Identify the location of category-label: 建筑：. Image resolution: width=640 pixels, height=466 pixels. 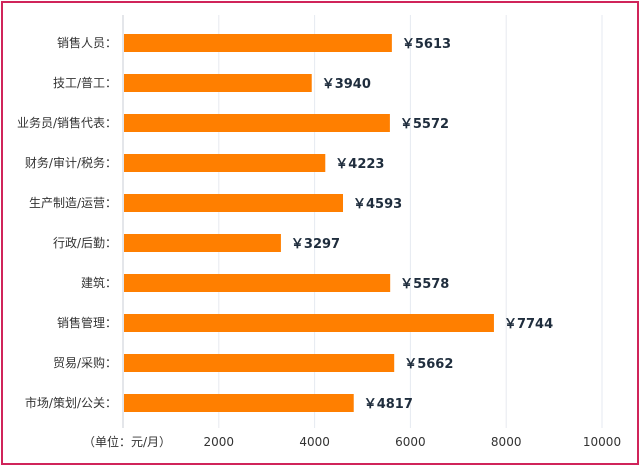
(99, 282).